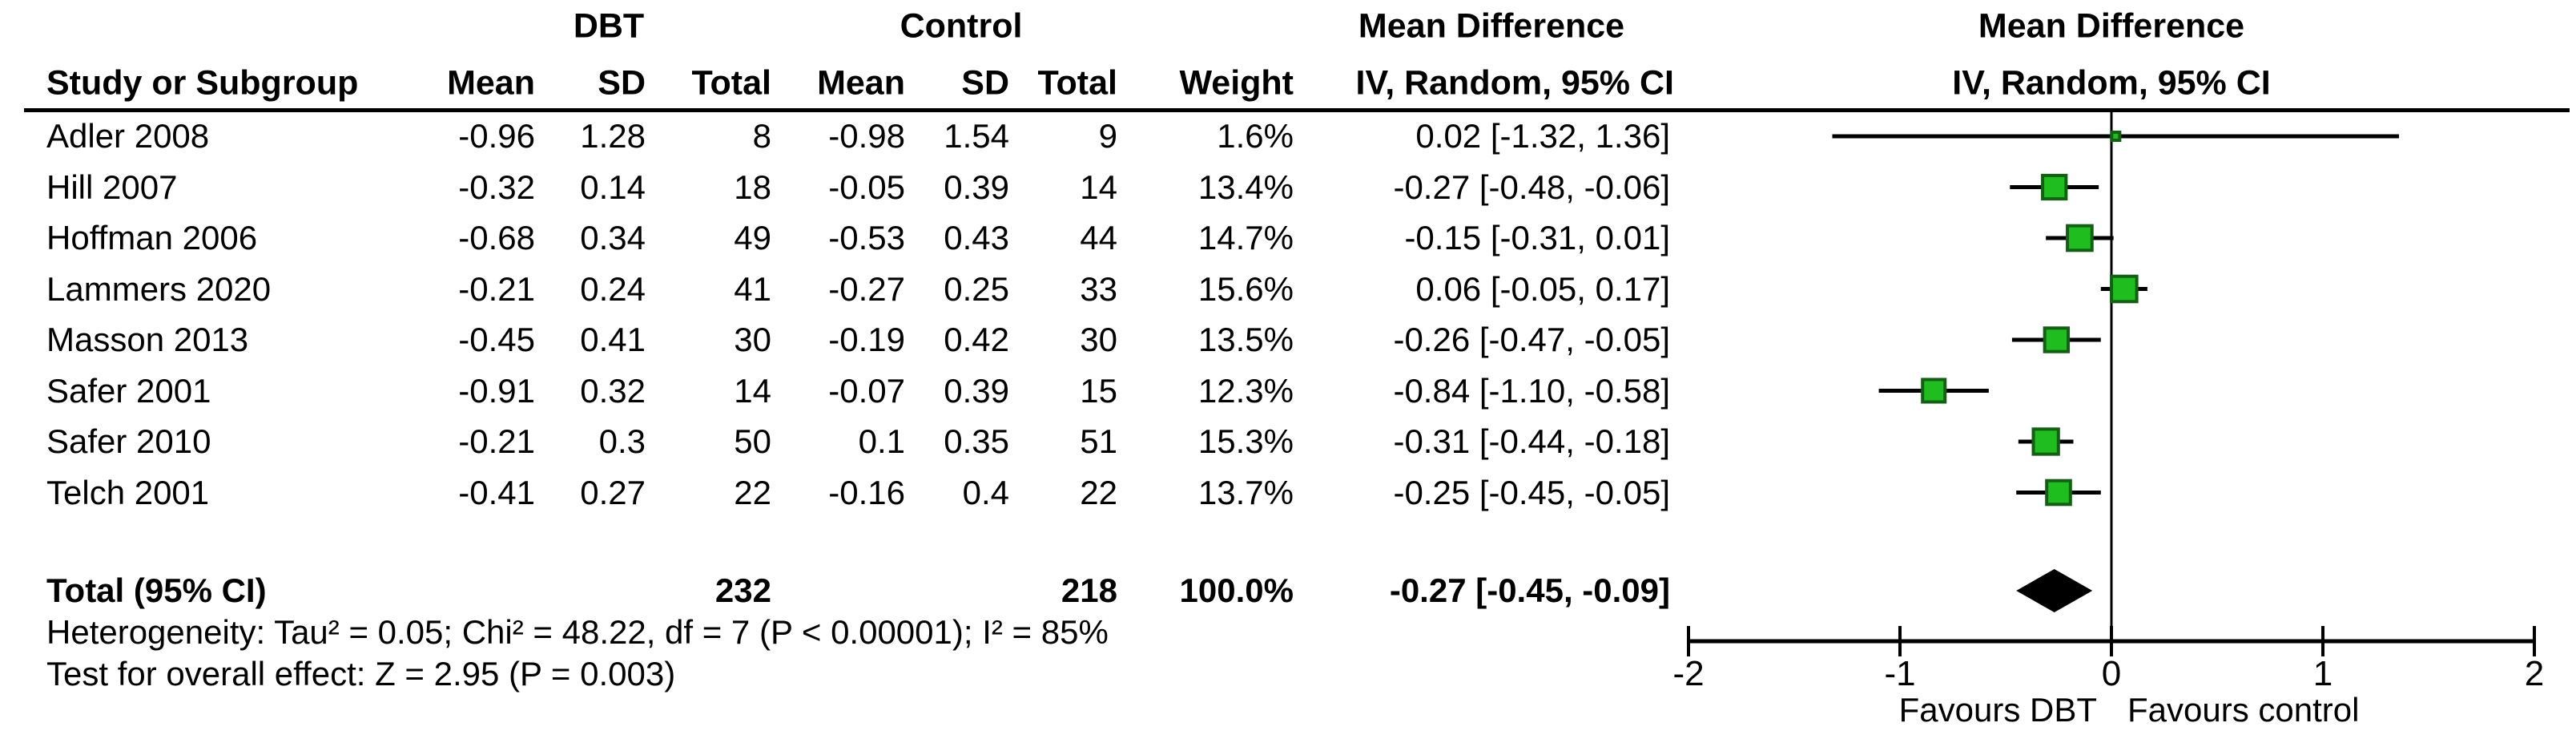 Image resolution: width=2576 pixels, height=747 pixels. I want to click on study-cell: -0.45, so click(497, 339).